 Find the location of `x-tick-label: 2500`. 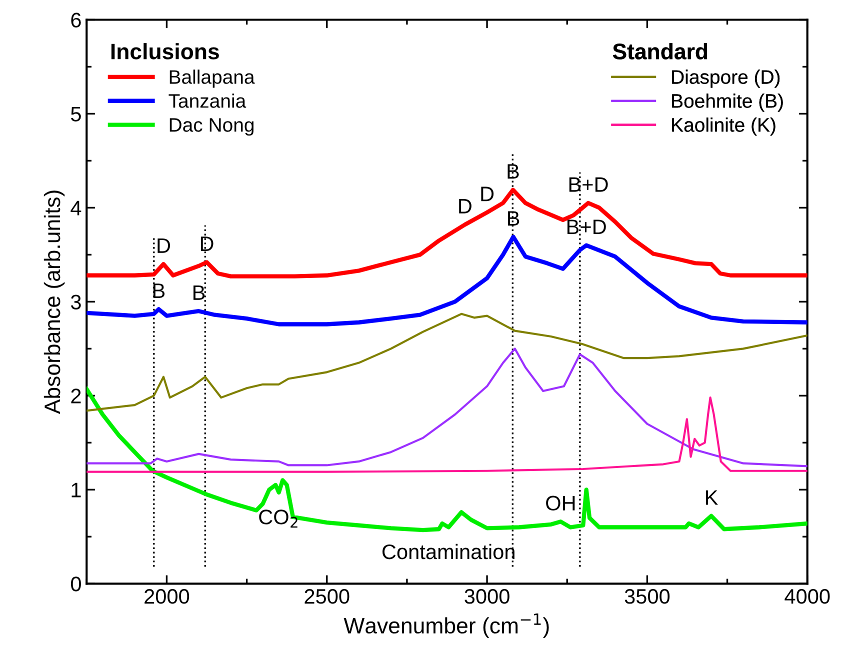

x-tick-label: 2500 is located at coordinates (327, 596).